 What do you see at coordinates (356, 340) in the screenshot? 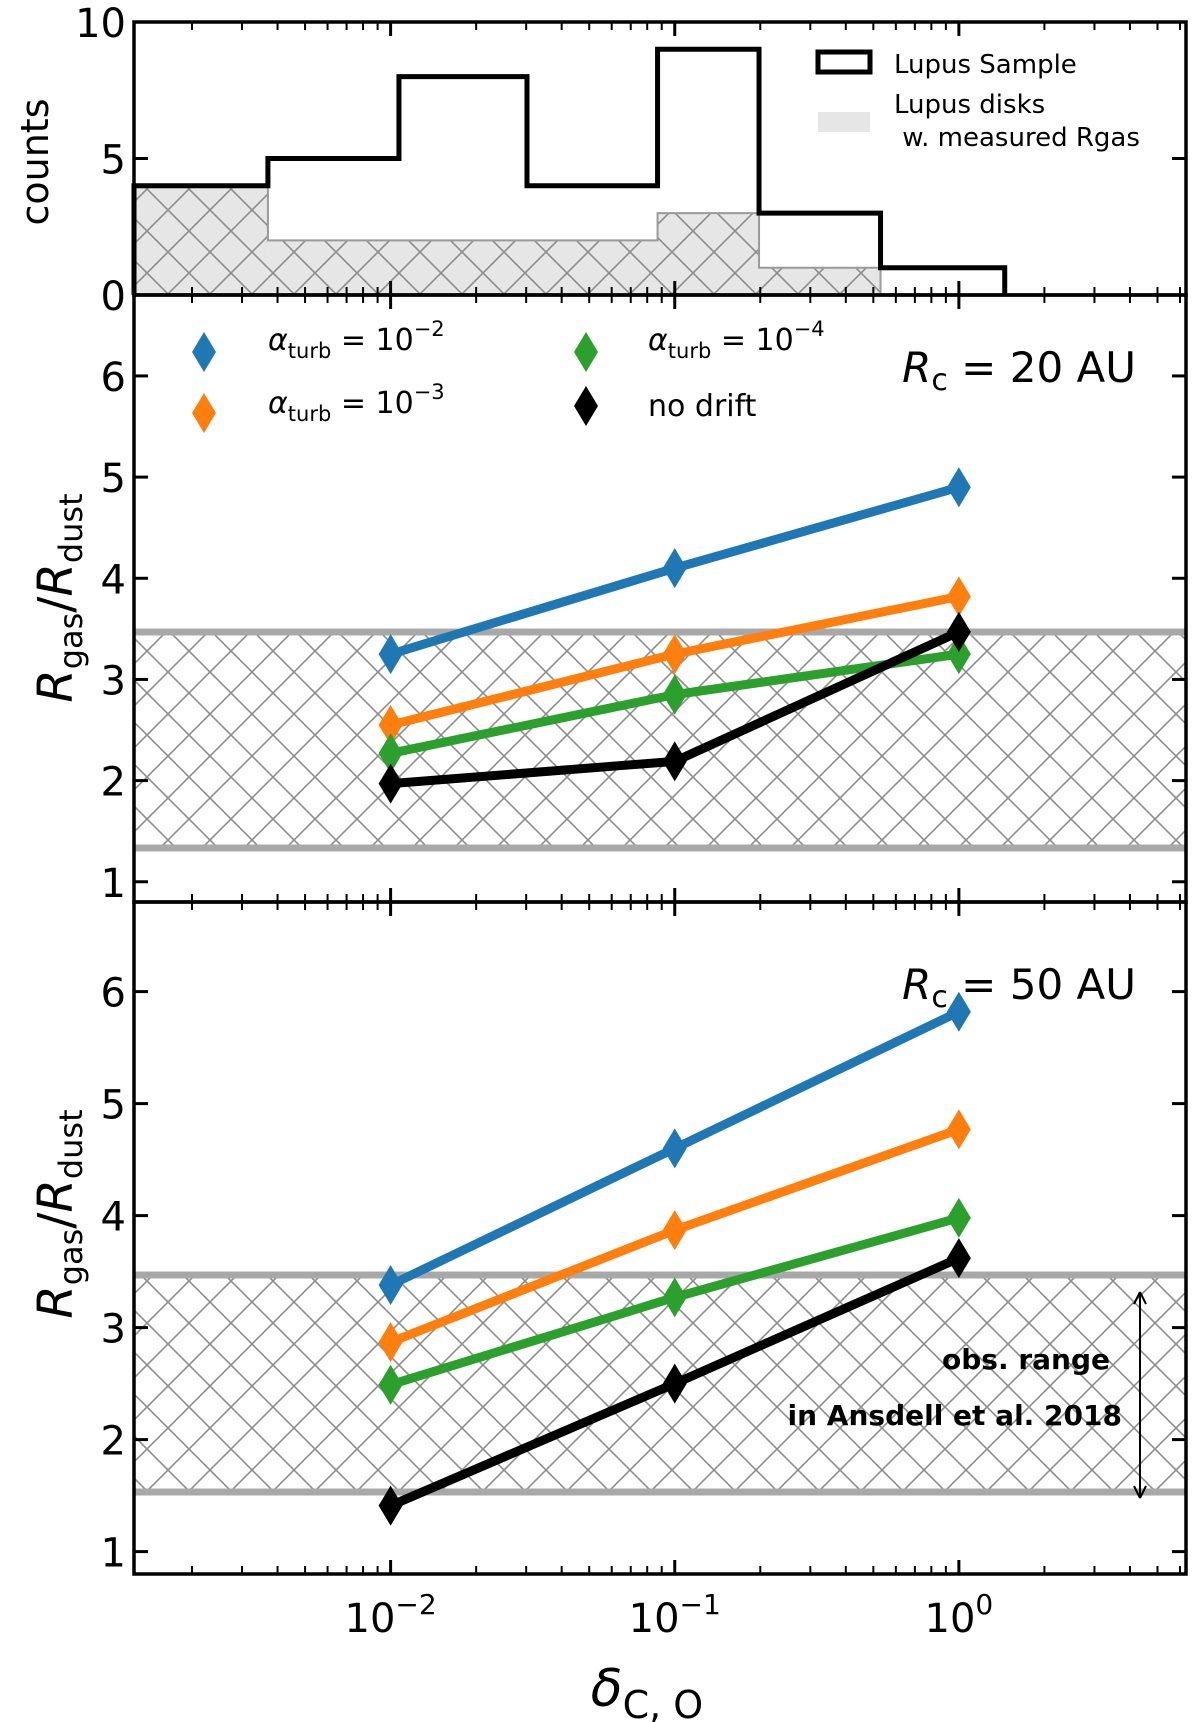
I see `svg-text: αturb = 10−2` at bounding box center [356, 340].